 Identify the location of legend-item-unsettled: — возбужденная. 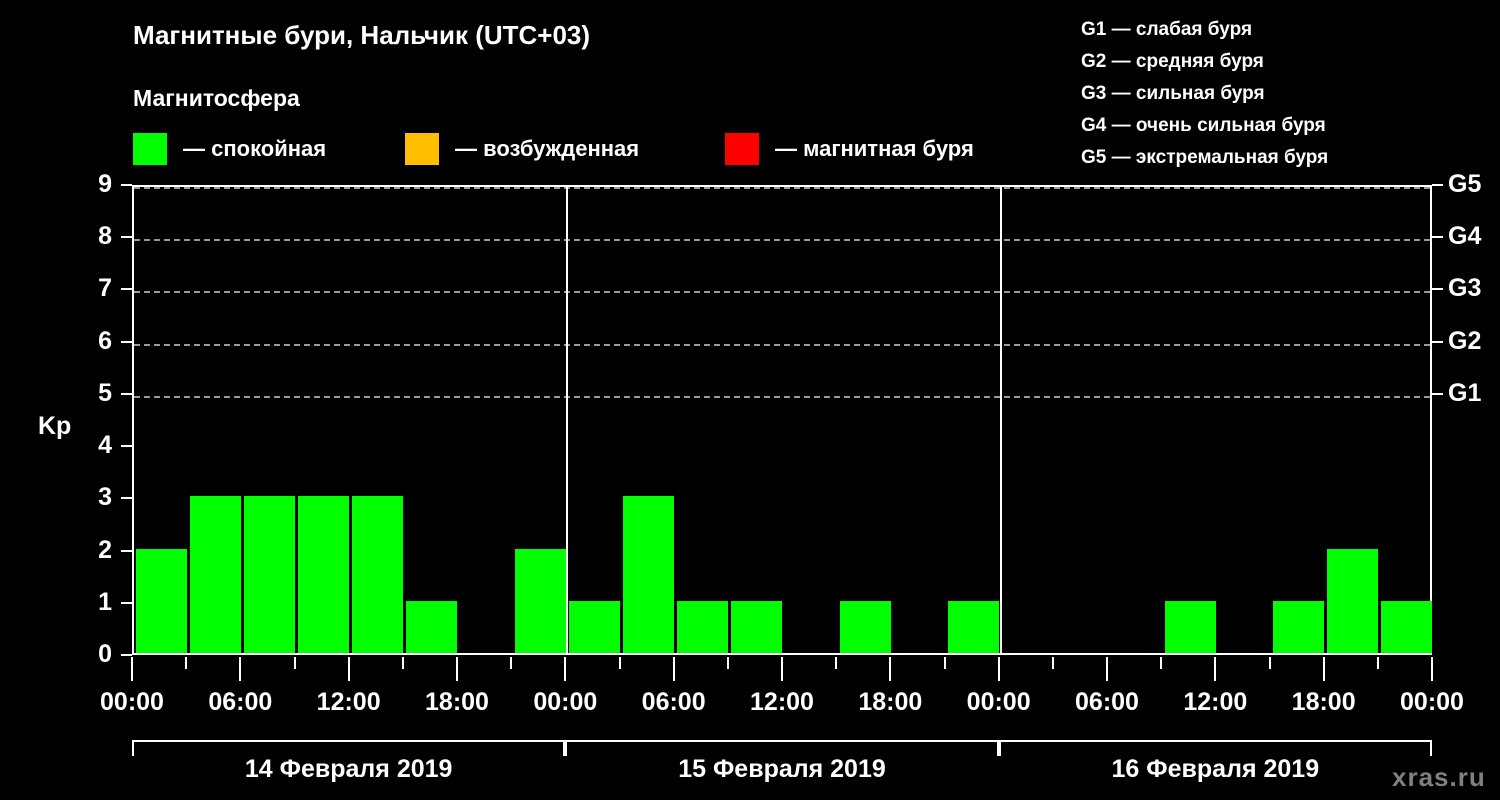
(522, 149).